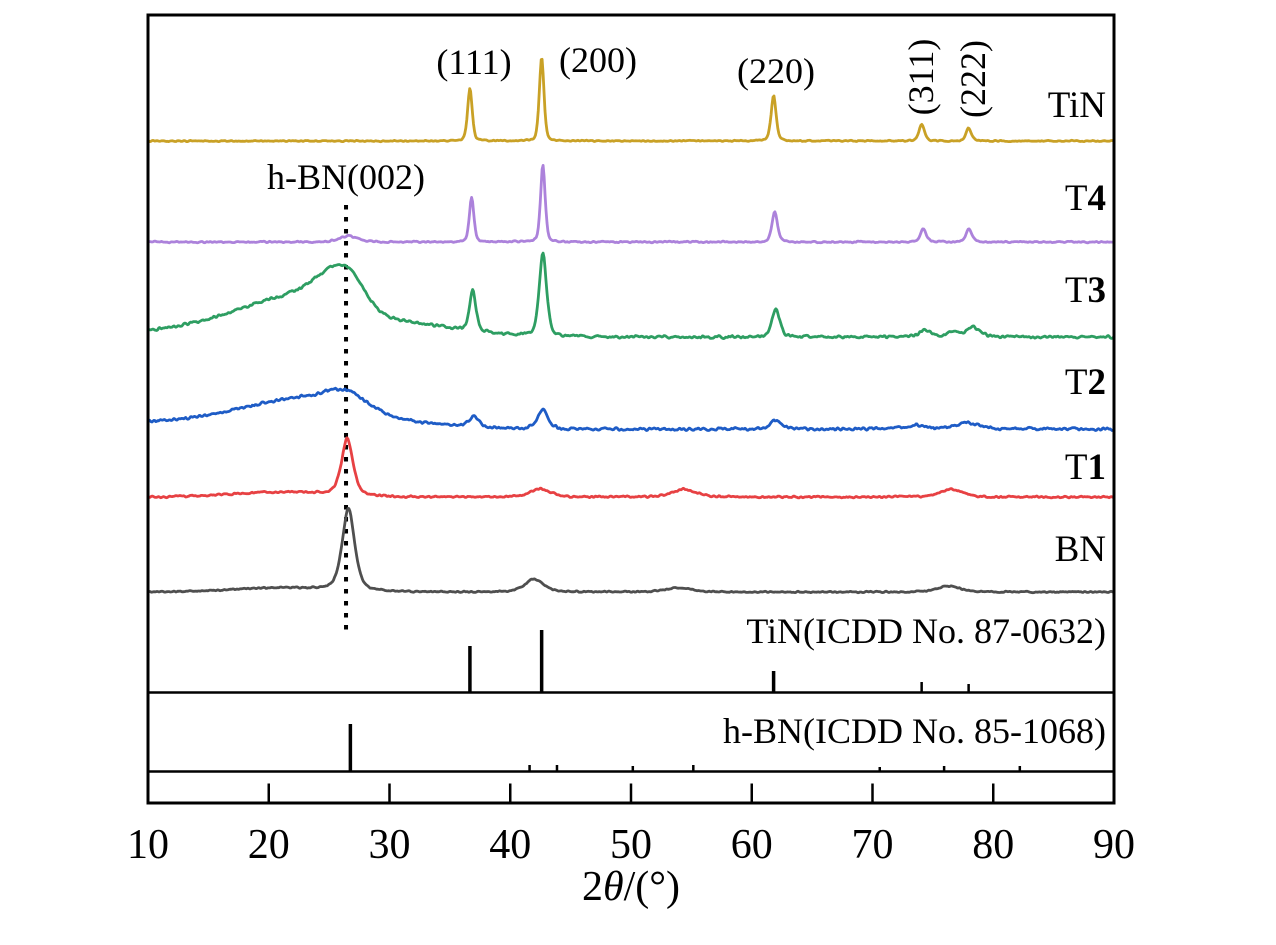  I want to click on reference-label-tin: TiN(ICDD No. 87-0632), so click(926, 631).